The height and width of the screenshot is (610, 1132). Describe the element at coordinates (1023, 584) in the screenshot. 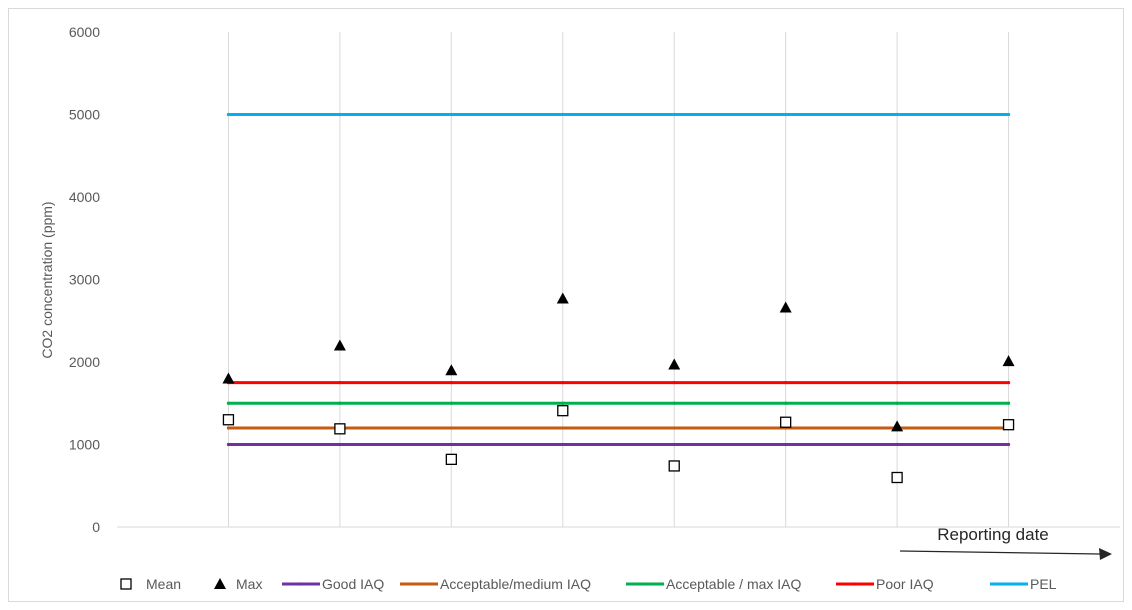

I see `legend-item: PEL` at that location.